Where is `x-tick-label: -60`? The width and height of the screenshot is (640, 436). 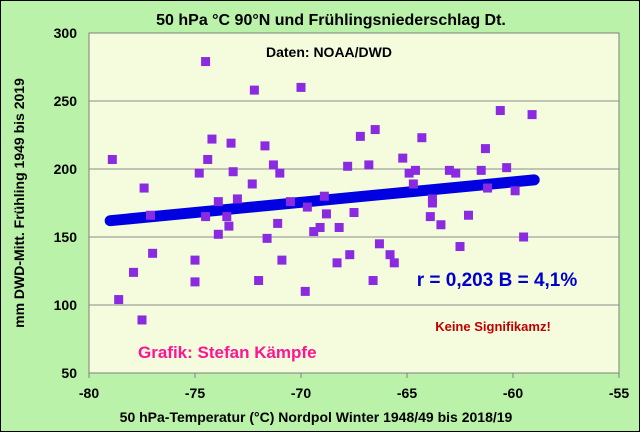
x-tick-label: -60 is located at coordinates (513, 393).